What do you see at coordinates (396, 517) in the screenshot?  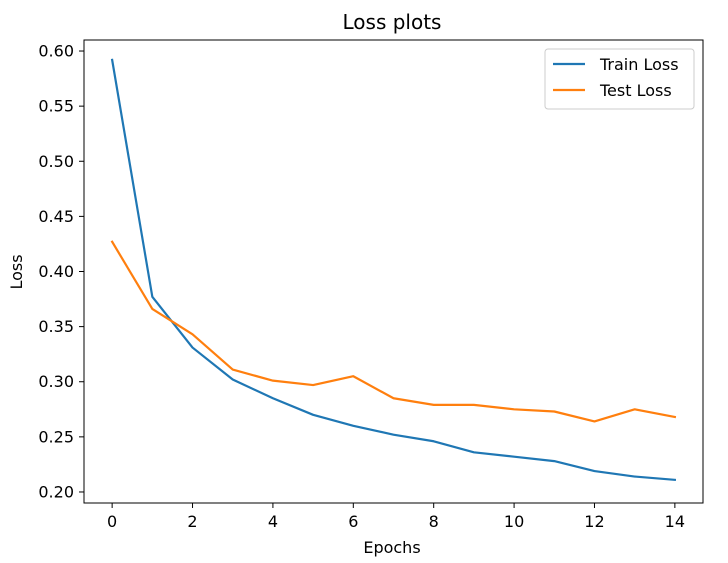 I see `x-axis: 0 2 4 6 8 10 12 14` at bounding box center [396, 517].